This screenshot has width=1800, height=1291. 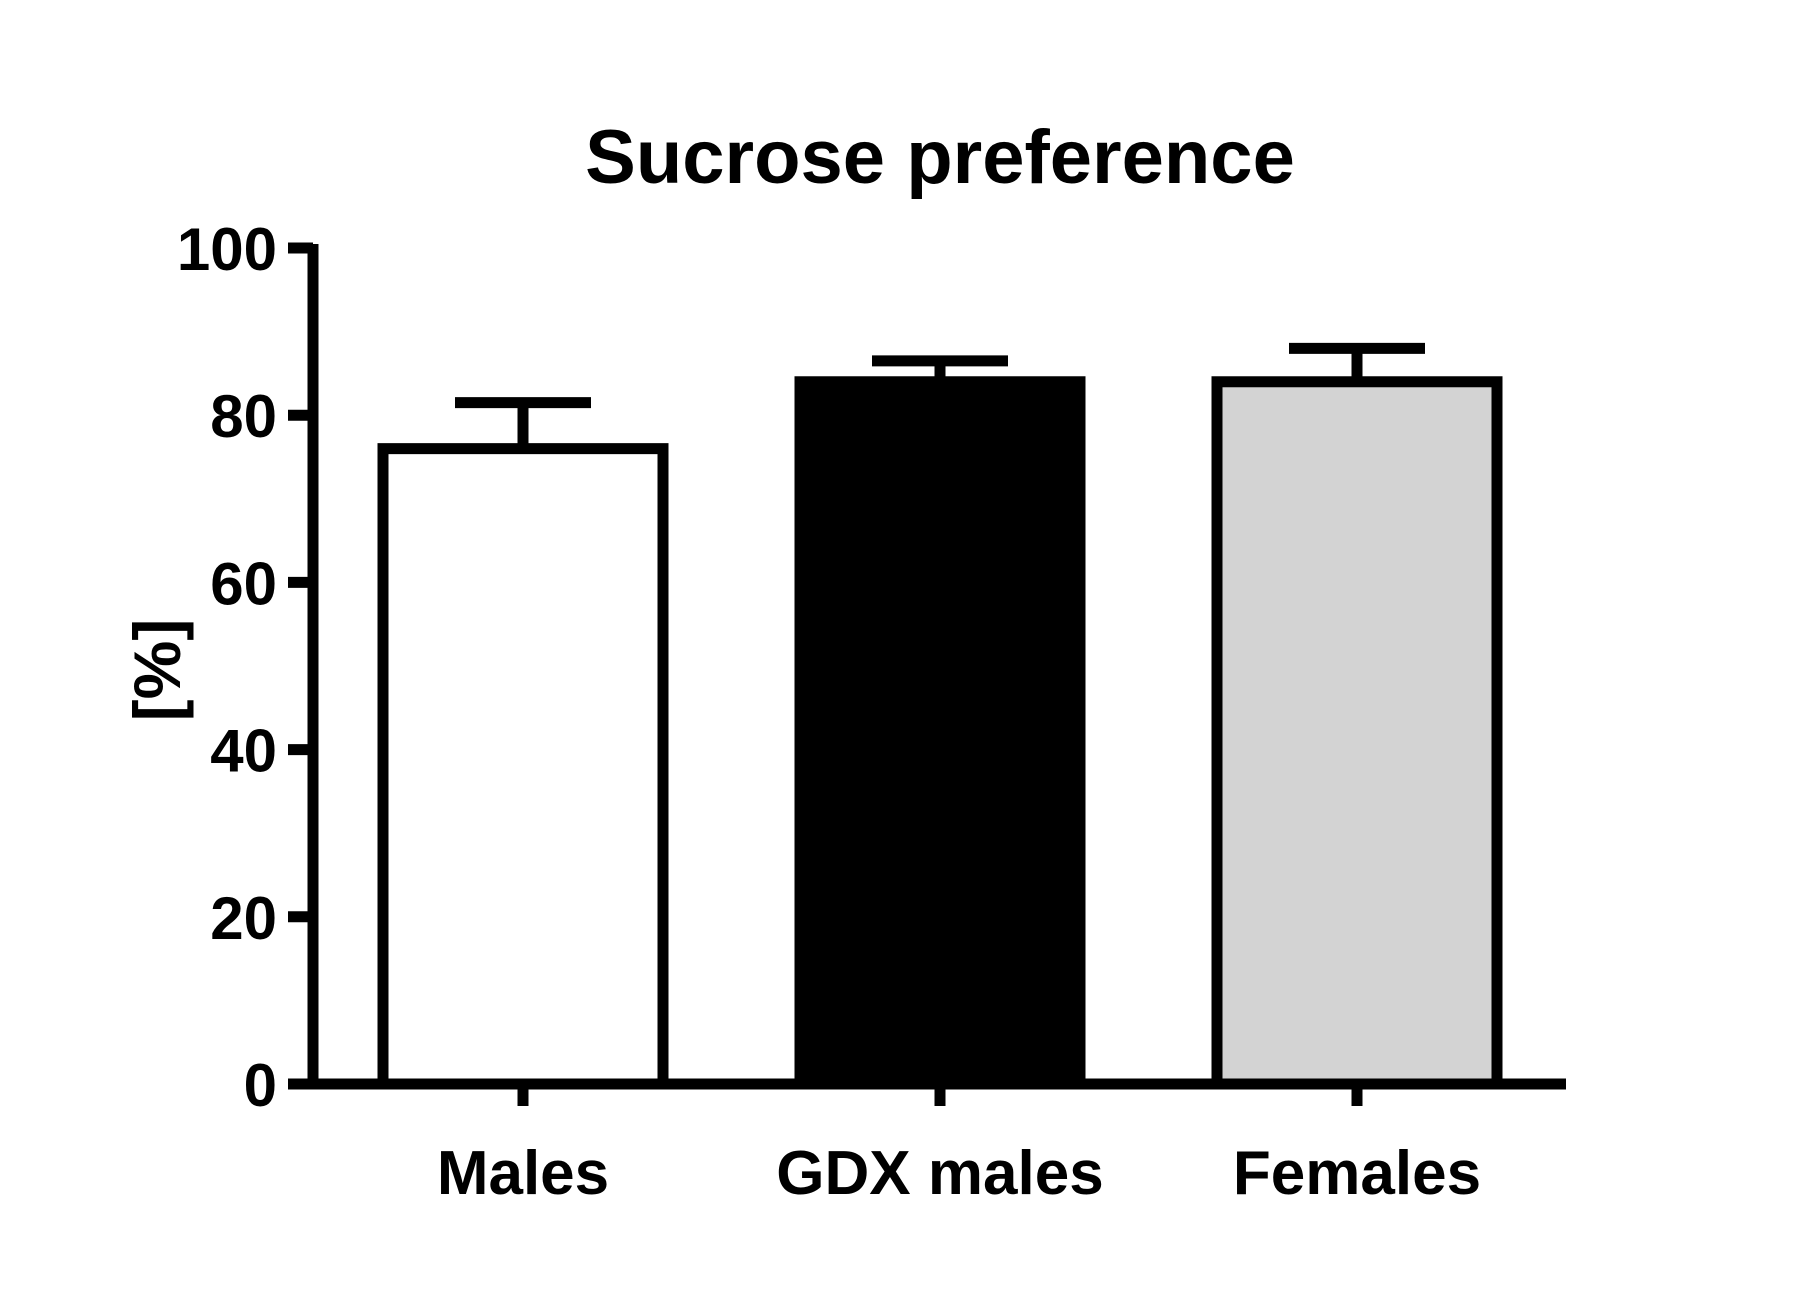 I want to click on y-tick-label: 100, so click(x=227, y=249).